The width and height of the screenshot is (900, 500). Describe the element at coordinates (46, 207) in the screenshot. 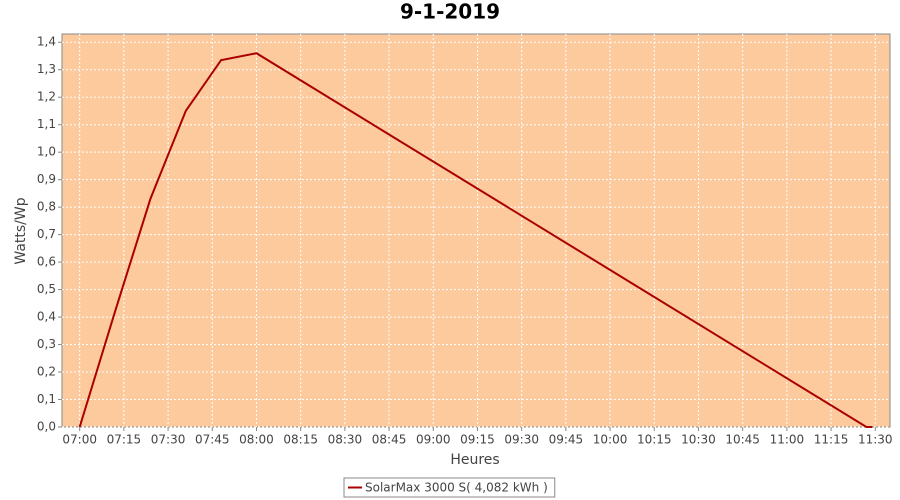

I see `y-tick-label: 0,8` at that location.